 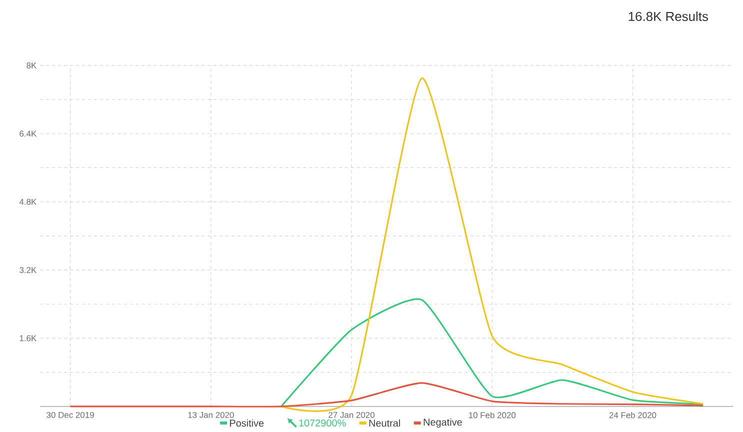 What do you see at coordinates (351, 415) in the screenshot?
I see `x-tick-label: 27 Jan 2020` at bounding box center [351, 415].